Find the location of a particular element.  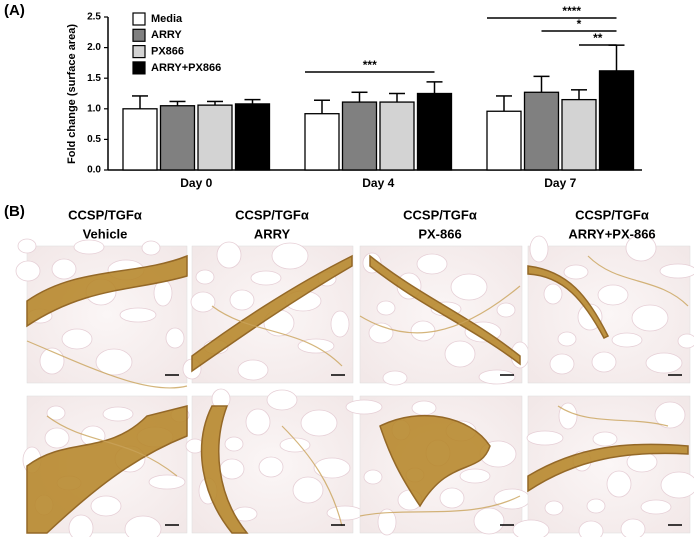

panel-label: (B) is located at coordinates (14, 211).